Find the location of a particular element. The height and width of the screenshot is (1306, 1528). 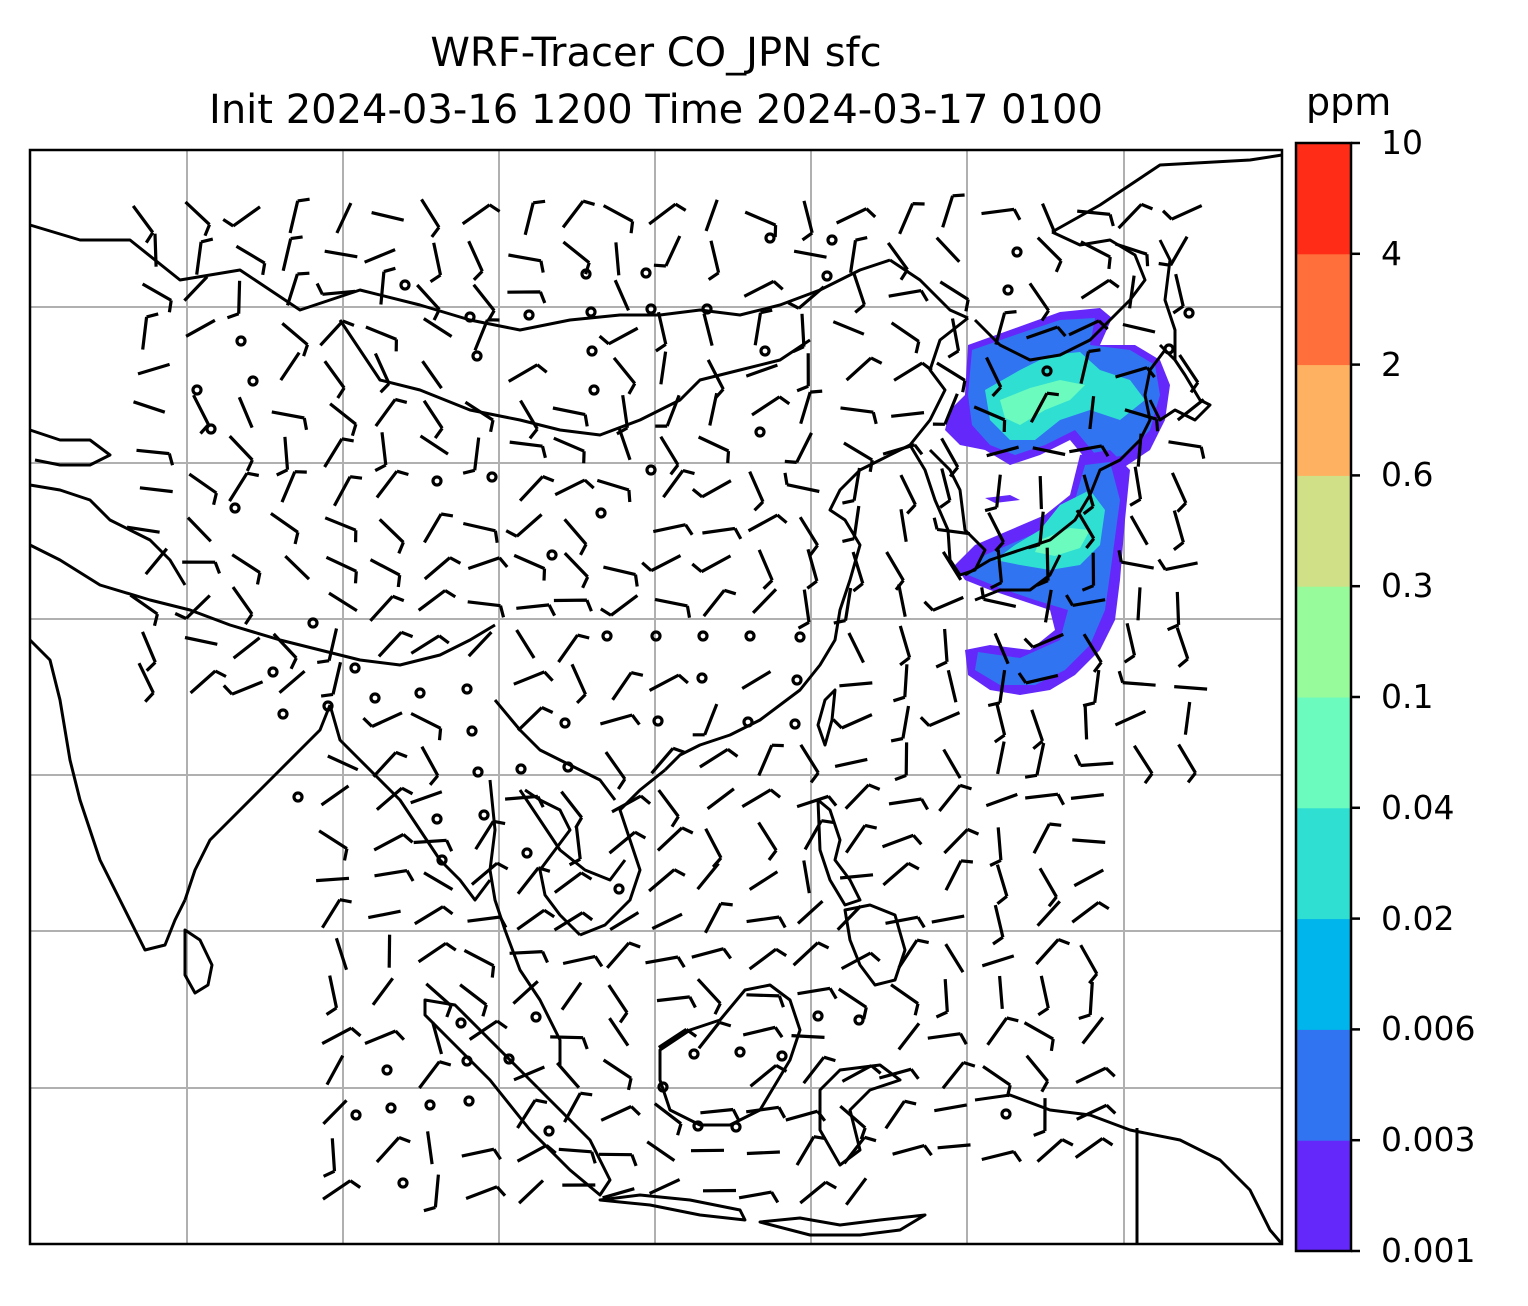

colorbar-tick-label: 2 is located at coordinates (1391, 364).